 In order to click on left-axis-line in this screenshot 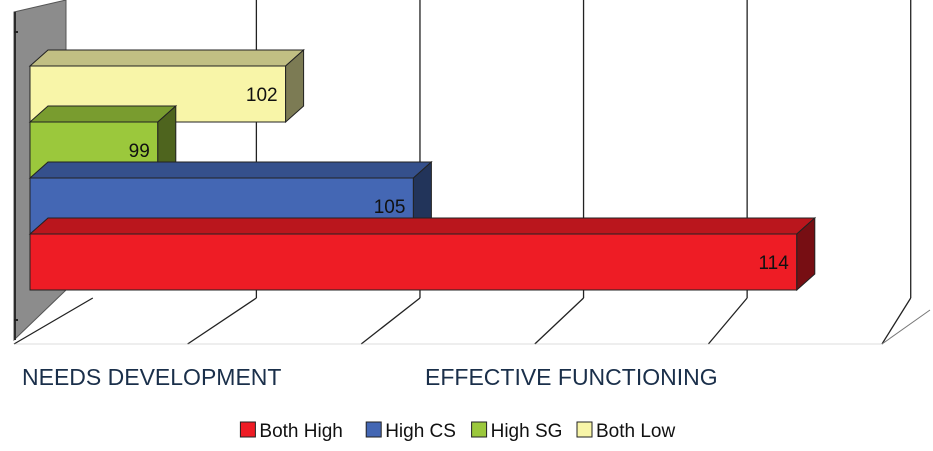, I will do `click(15, 176)`.